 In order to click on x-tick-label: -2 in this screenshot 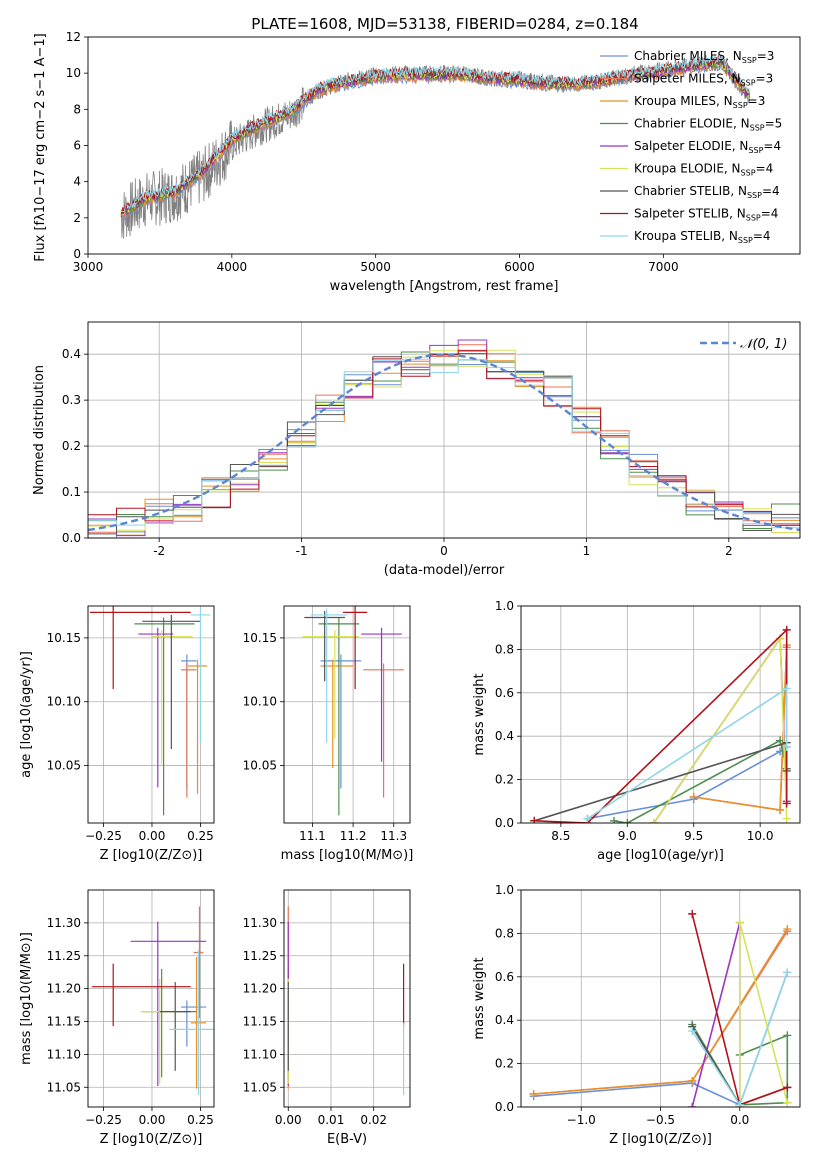, I will do `click(159, 551)`.